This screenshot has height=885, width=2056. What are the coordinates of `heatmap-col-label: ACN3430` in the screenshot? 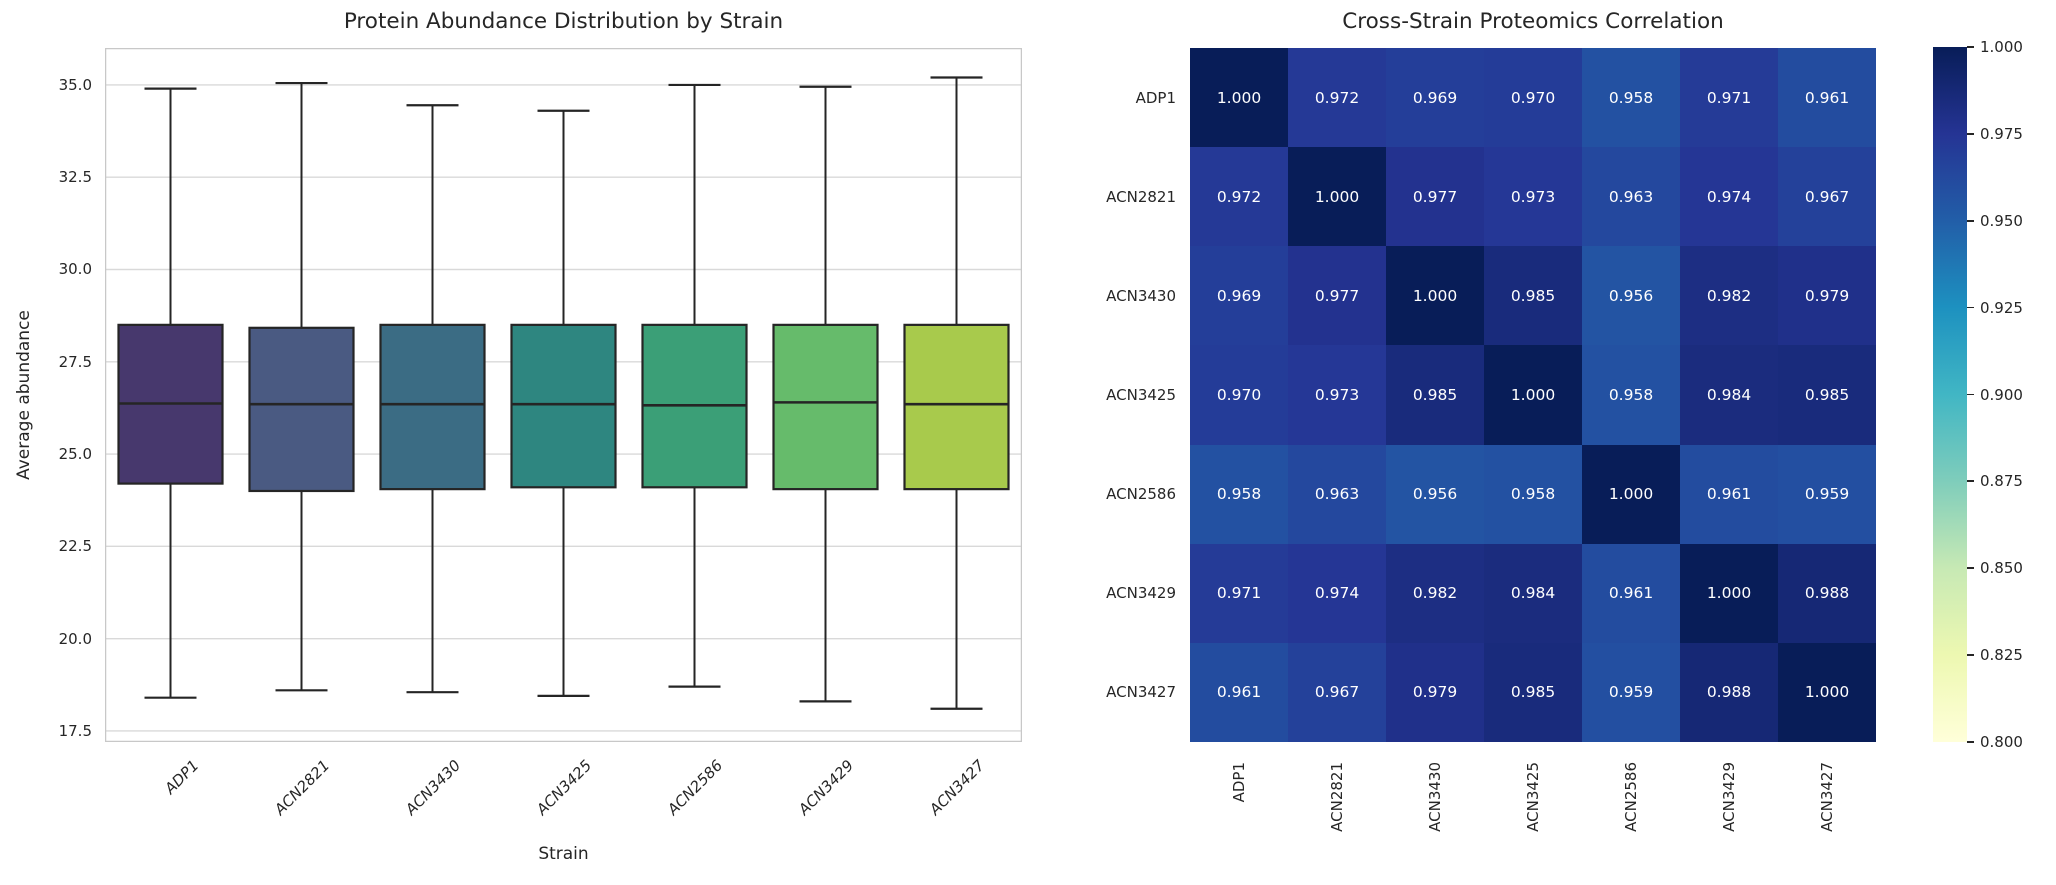 It's located at (1435, 797).